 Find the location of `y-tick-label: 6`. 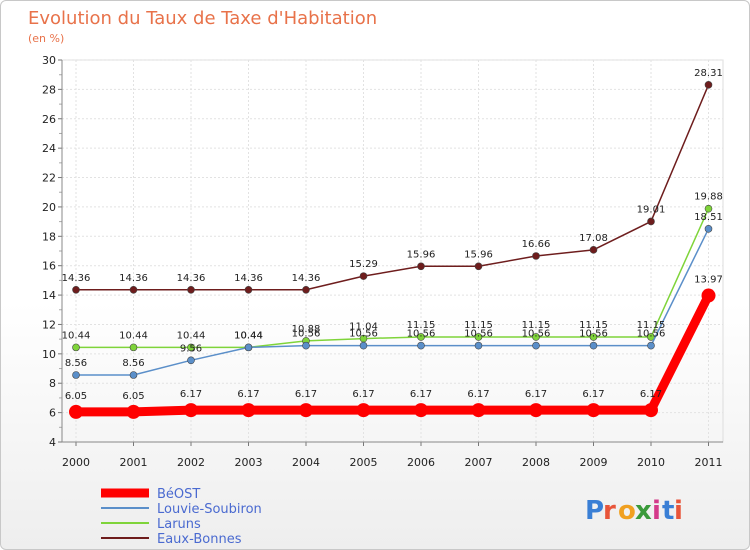

y-tick-label: 6 is located at coordinates (52, 413).